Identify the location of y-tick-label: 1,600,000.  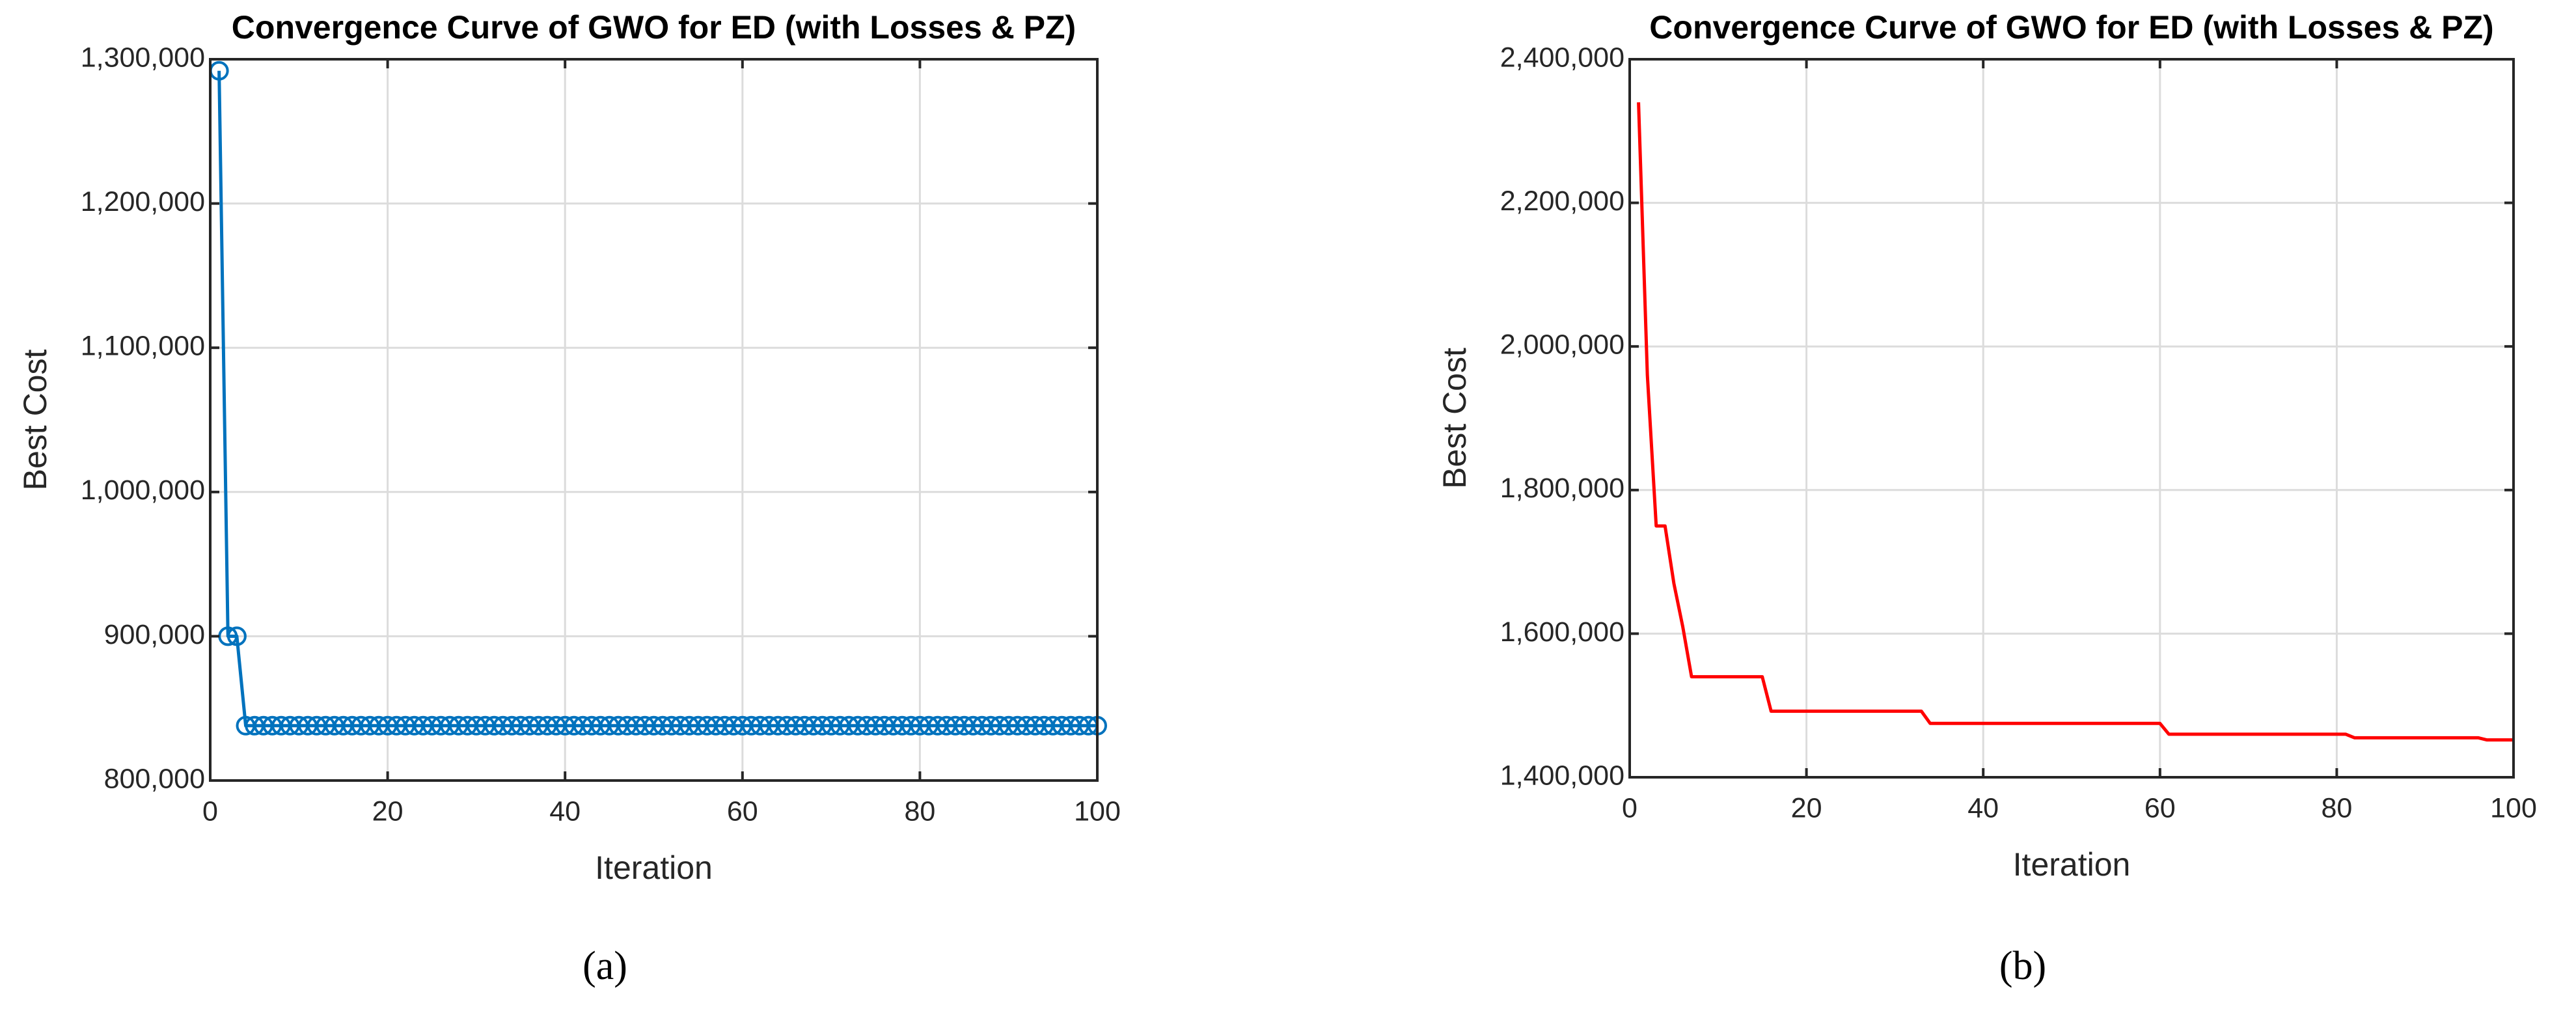
(1562, 632).